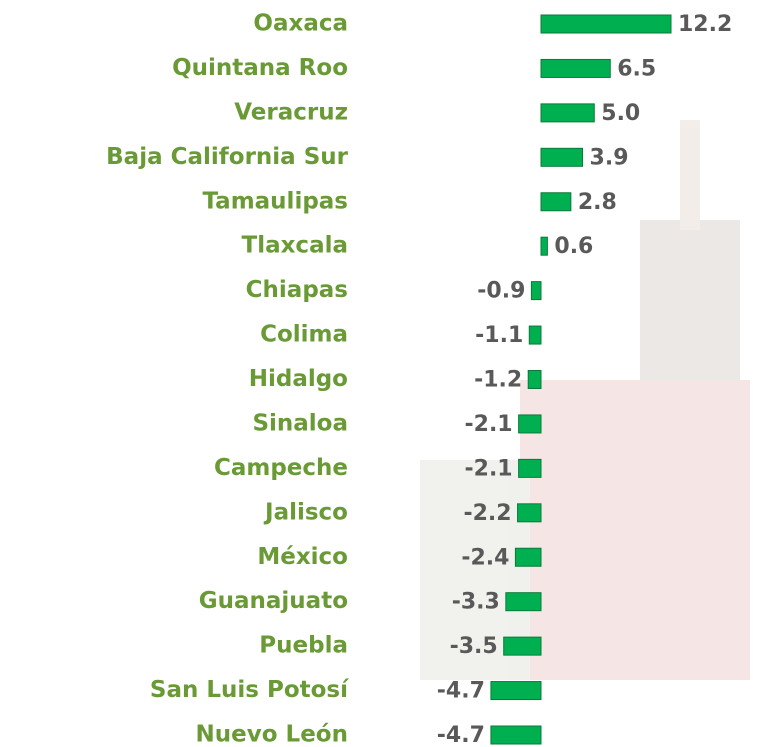 The image size is (759, 747). I want to click on value-label: 5.0, so click(620, 113).